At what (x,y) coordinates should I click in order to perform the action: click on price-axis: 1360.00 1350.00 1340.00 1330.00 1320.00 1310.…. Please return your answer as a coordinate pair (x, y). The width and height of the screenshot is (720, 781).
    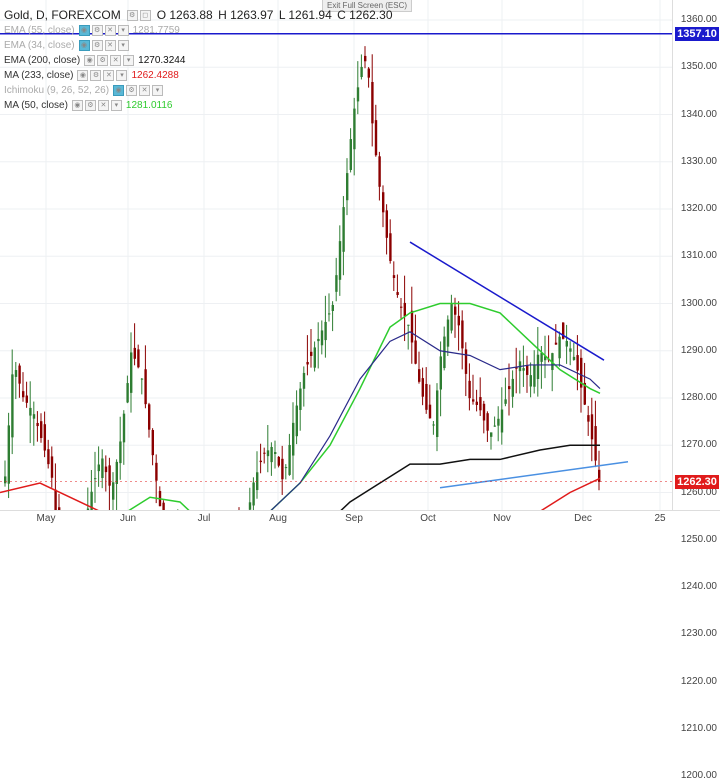
    Looking at the image, I should click on (696, 390).